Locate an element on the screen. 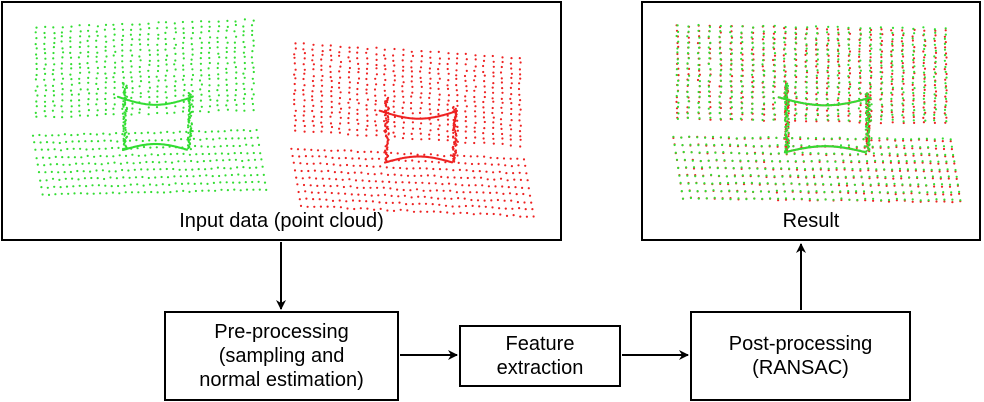 Image resolution: width=984 pixels, height=402 pixels. feature-extraction-label-line-1: Feature is located at coordinates (540, 344).